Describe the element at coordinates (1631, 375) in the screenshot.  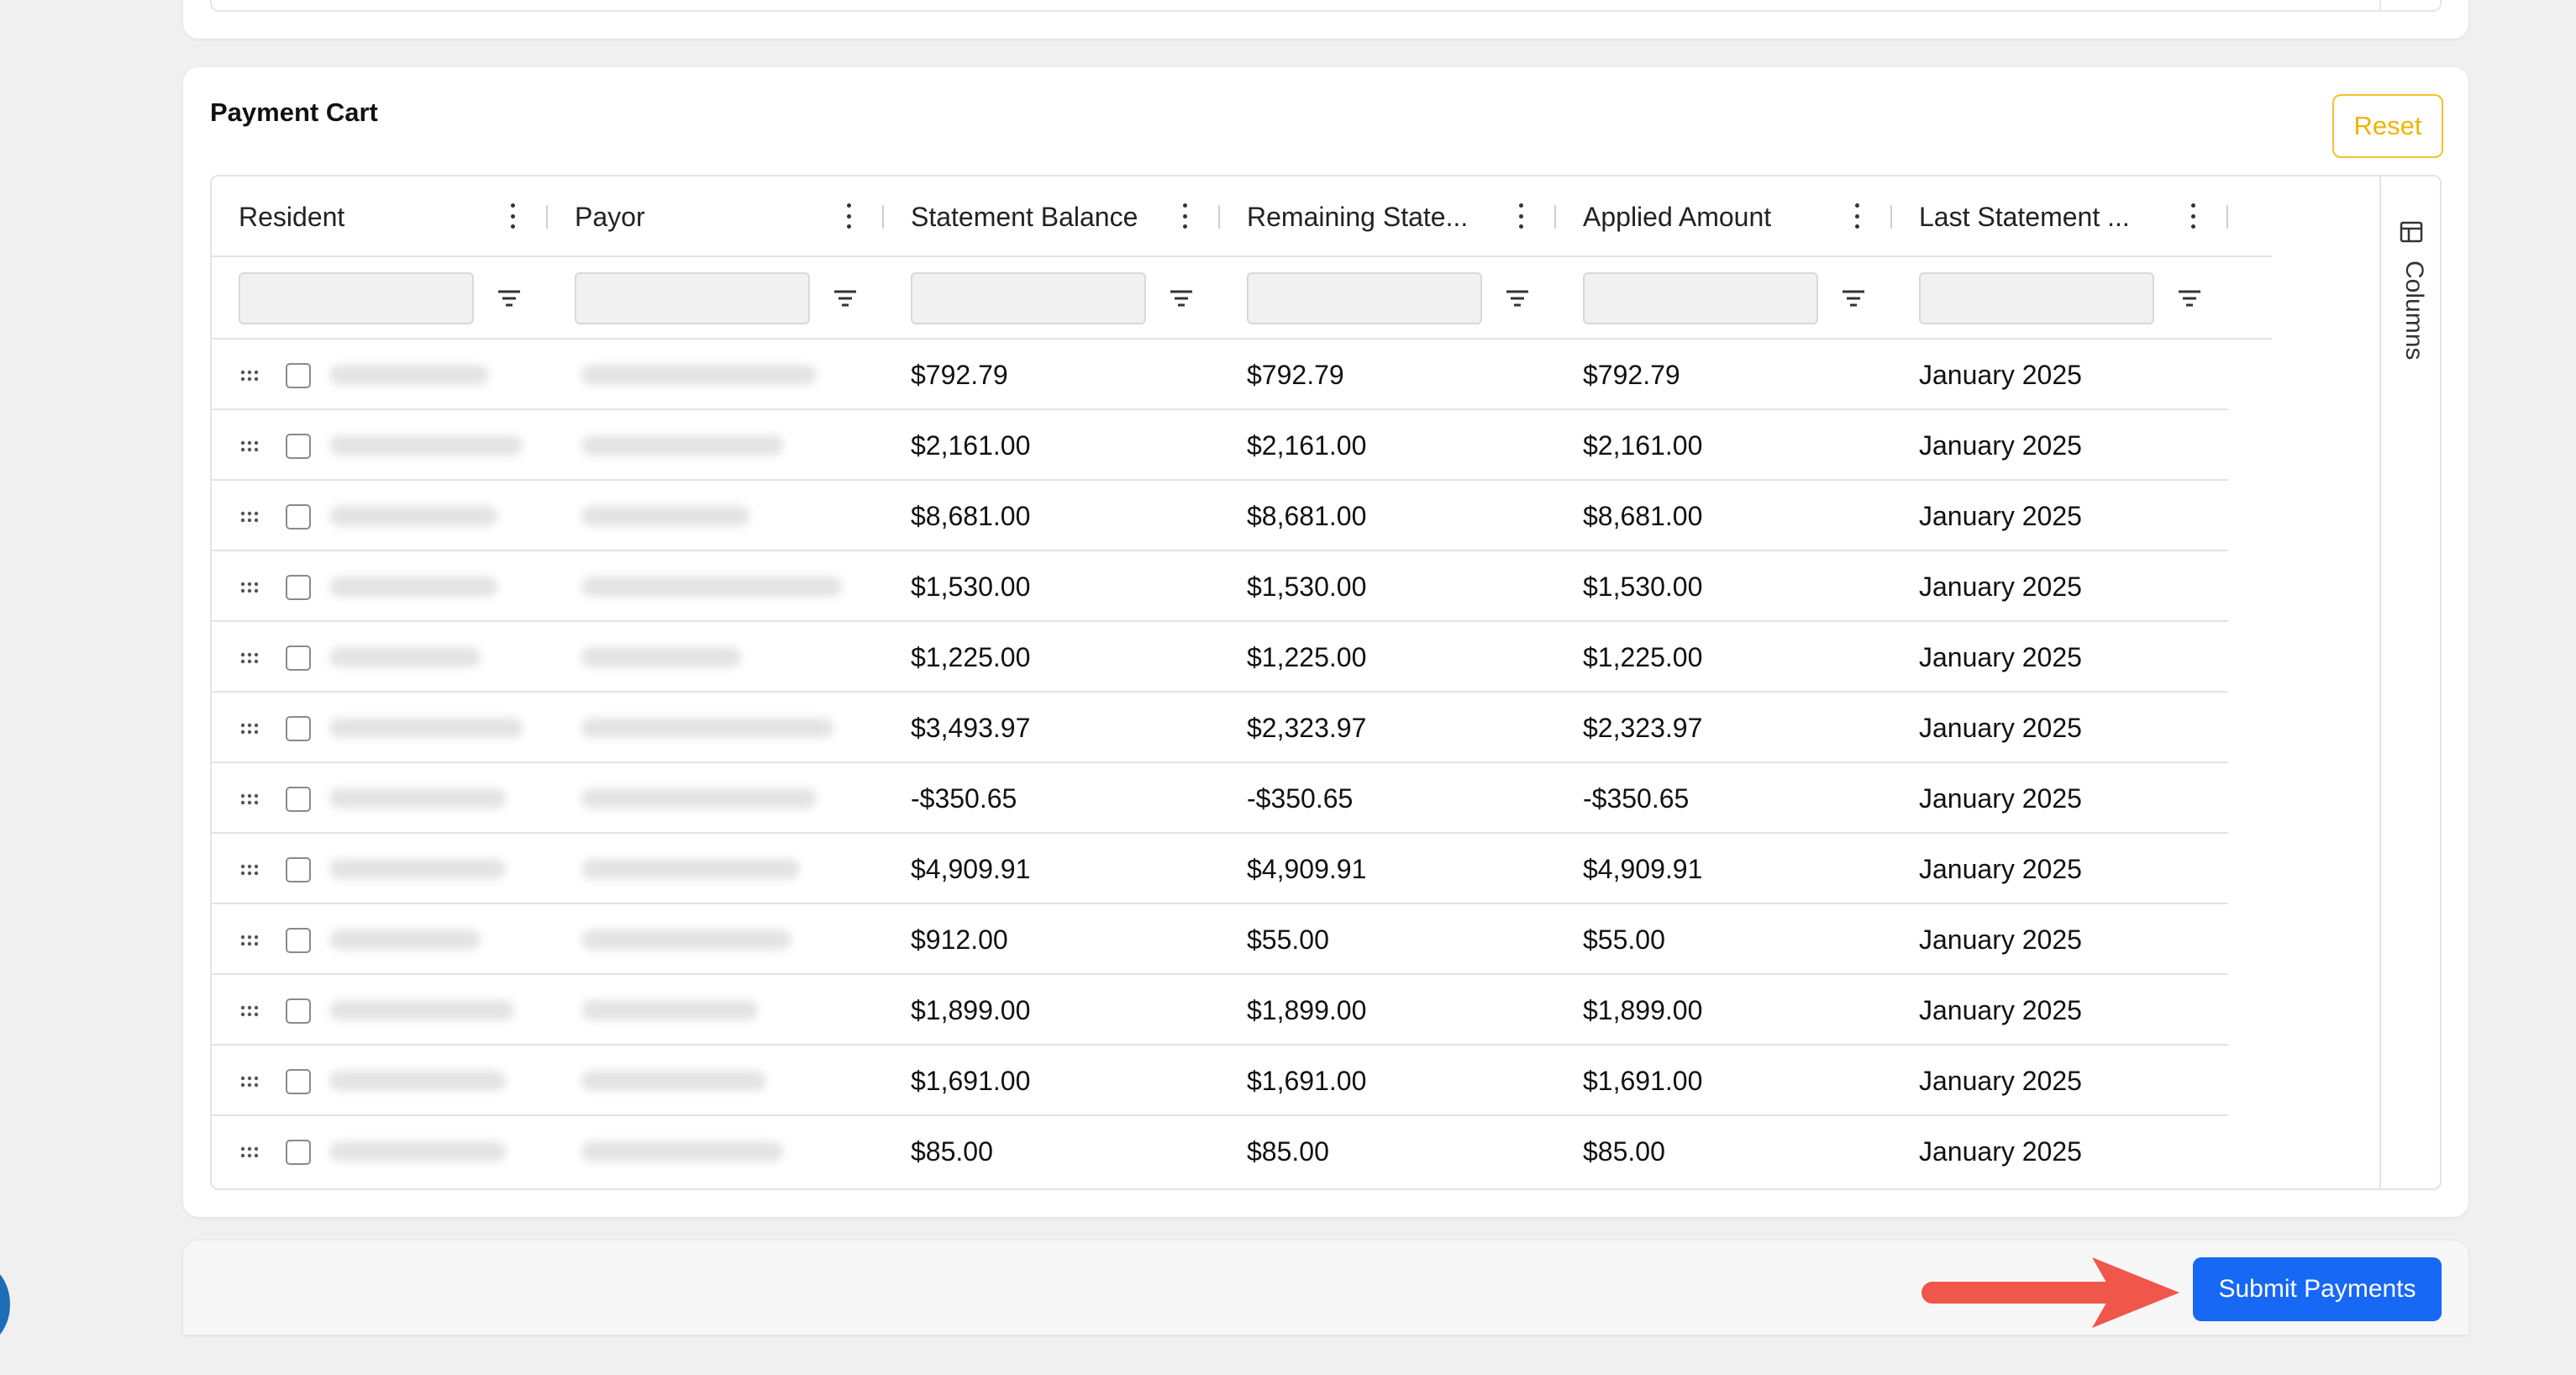
I see `applied-amount-cell: $792.79` at that location.